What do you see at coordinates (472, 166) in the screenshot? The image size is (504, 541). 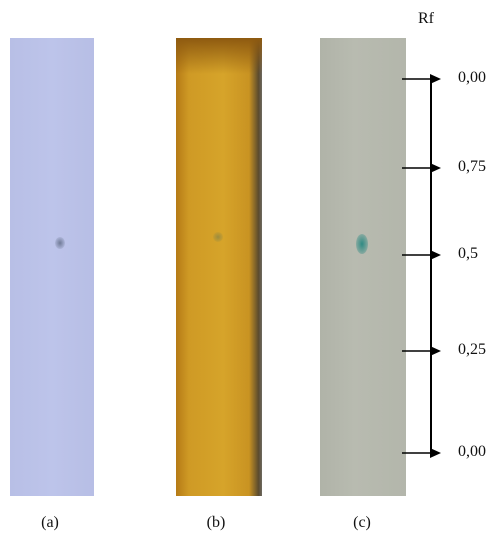 I see `rf-tick-label: 0,75` at bounding box center [472, 166].